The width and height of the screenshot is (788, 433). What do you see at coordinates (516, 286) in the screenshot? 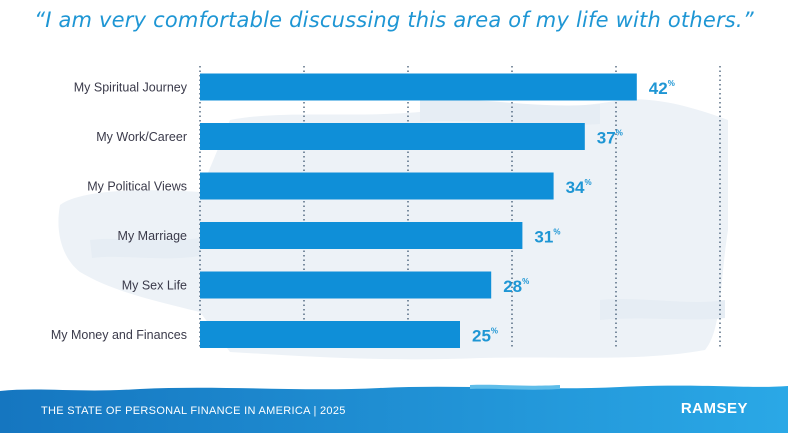
I see `data-label: 28%` at bounding box center [516, 286].